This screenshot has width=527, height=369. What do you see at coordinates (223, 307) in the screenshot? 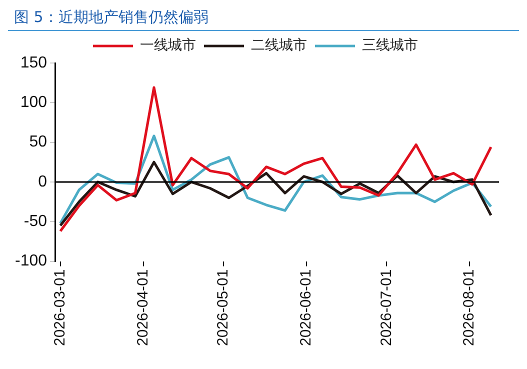
I see `x-tick-label: 2026-05-01` at bounding box center [223, 307].